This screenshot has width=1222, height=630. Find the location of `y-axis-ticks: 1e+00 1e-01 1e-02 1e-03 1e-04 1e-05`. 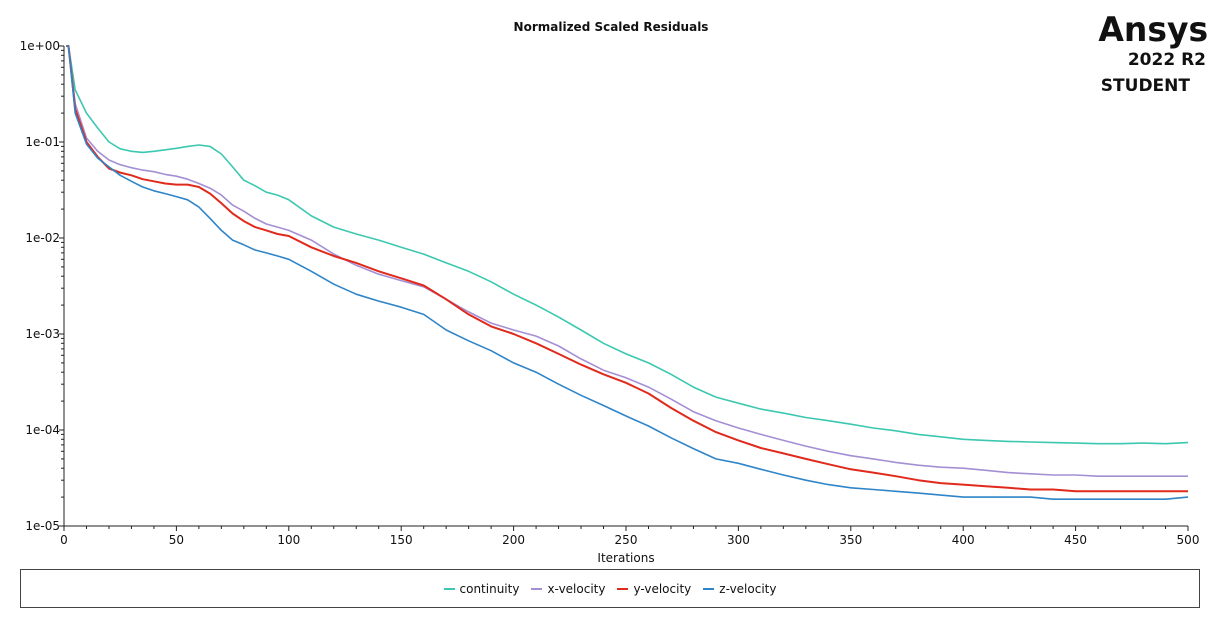

y-axis-ticks: 1e+00 1e-01 1e-02 1e-03 1e-04 1e-05 is located at coordinates (42, 286).